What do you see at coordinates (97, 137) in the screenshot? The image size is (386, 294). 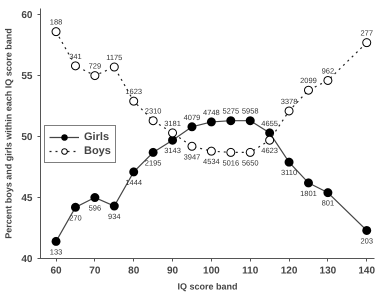 I see `legend-label: Girls` at bounding box center [97, 137].